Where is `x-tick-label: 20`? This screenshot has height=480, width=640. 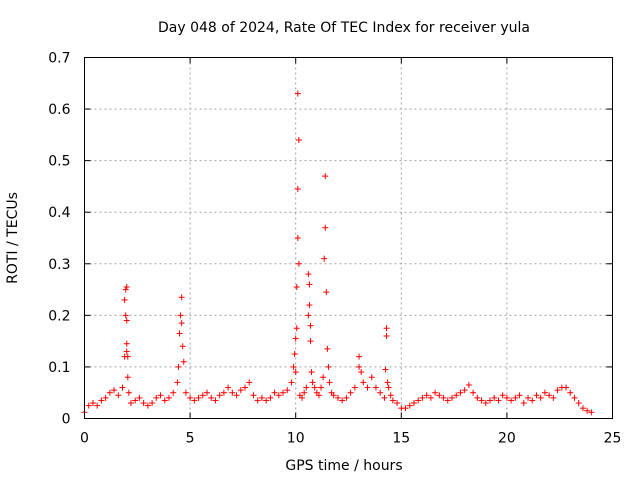
x-tick-label: 20 is located at coordinates (507, 439).